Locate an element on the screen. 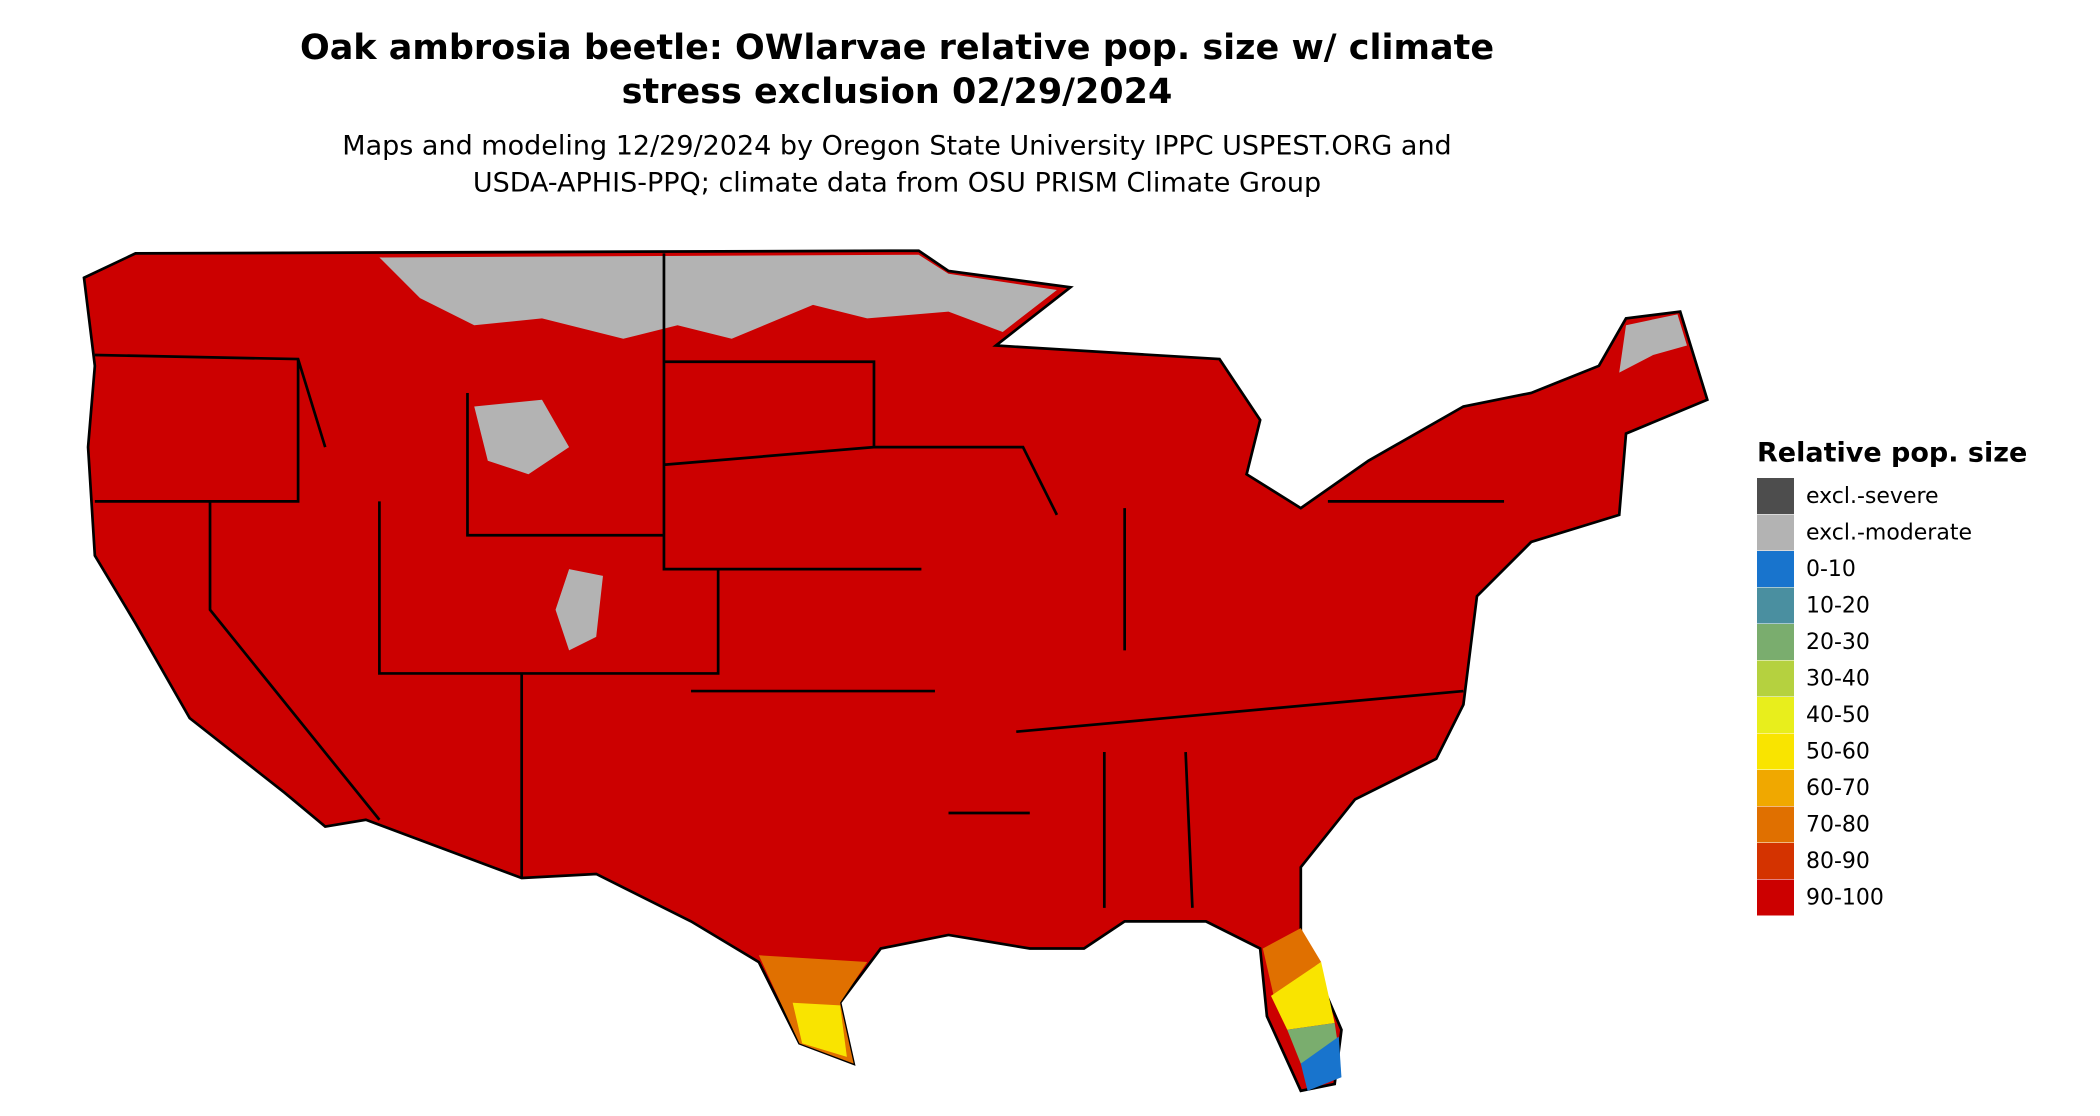 The width and height of the screenshot is (2100, 1116). texas-tip is located at coordinates (819, 1029).